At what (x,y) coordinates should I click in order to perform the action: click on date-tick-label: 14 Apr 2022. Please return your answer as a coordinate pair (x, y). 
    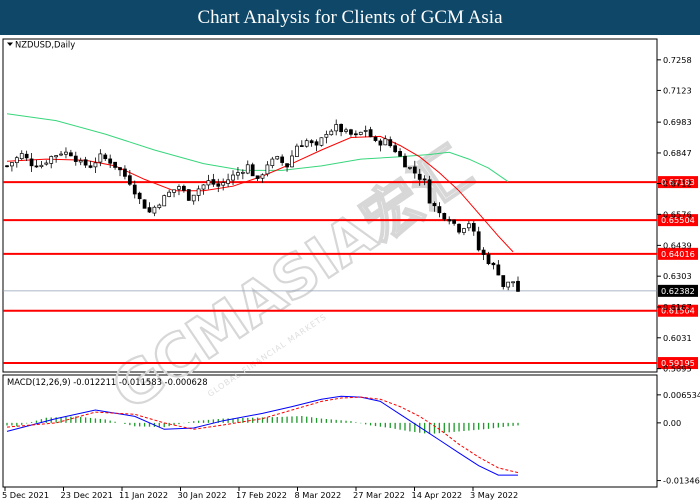
    Looking at the image, I should click on (437, 495).